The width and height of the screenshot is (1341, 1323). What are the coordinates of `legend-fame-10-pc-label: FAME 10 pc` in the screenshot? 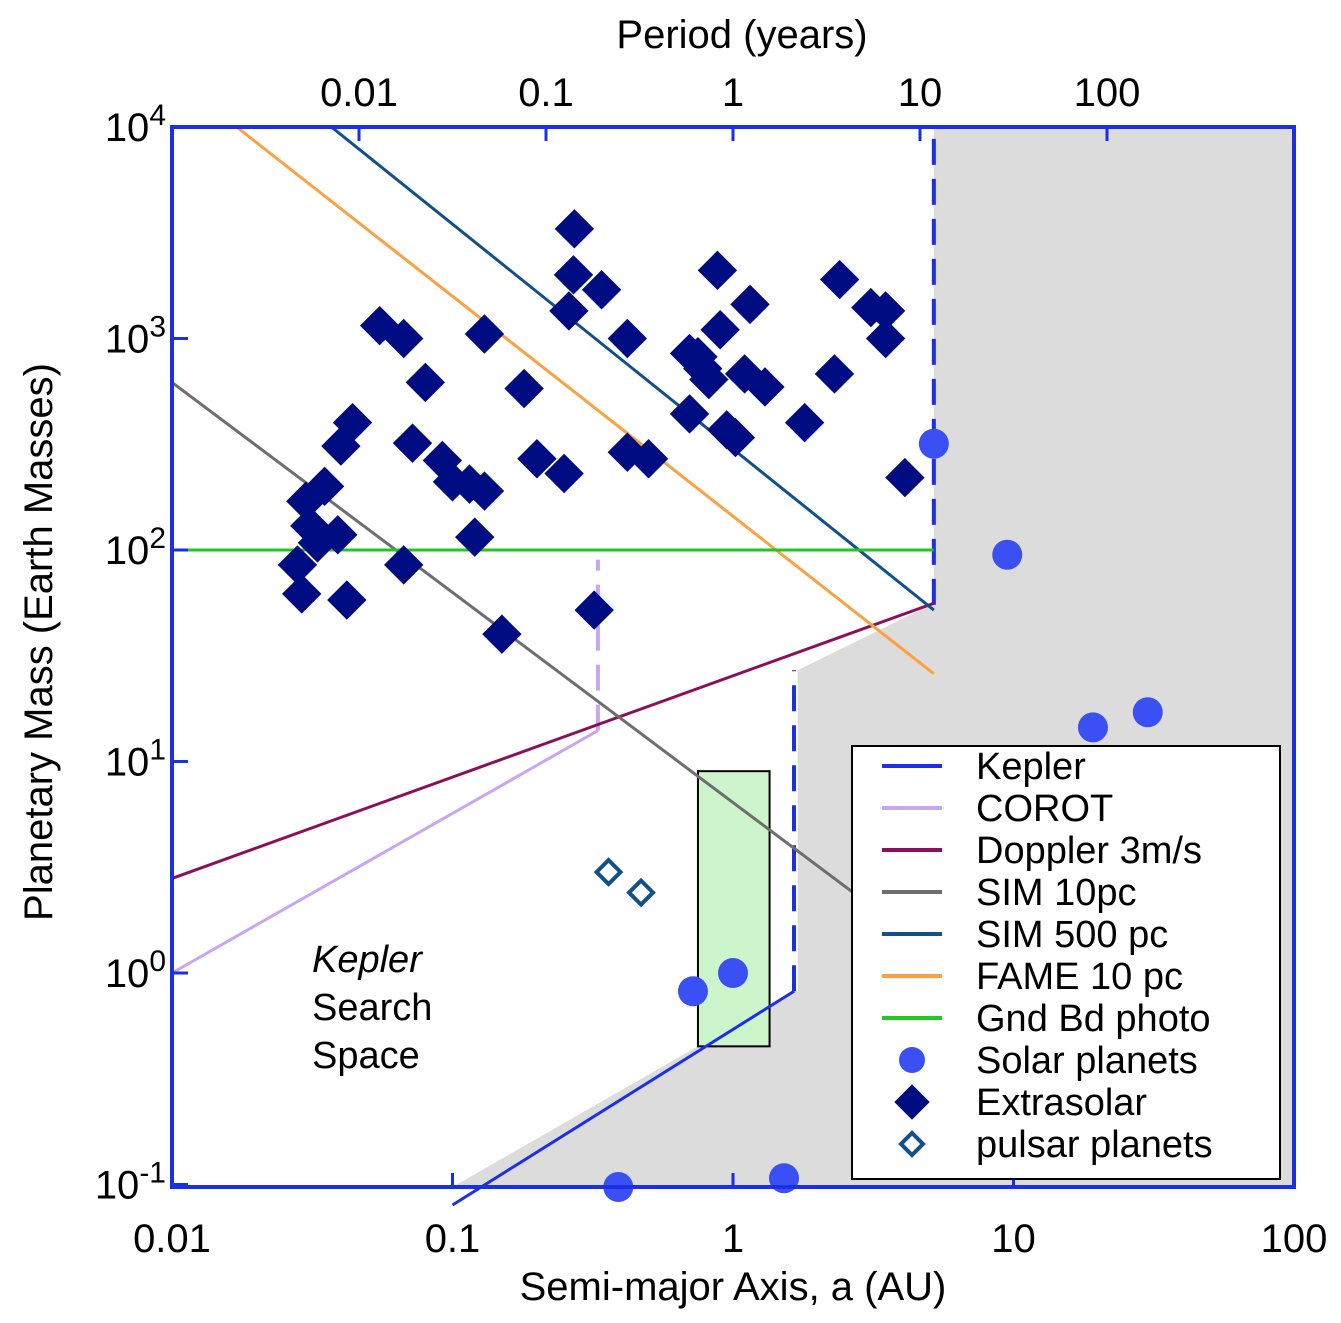 It's located at (1079, 977).